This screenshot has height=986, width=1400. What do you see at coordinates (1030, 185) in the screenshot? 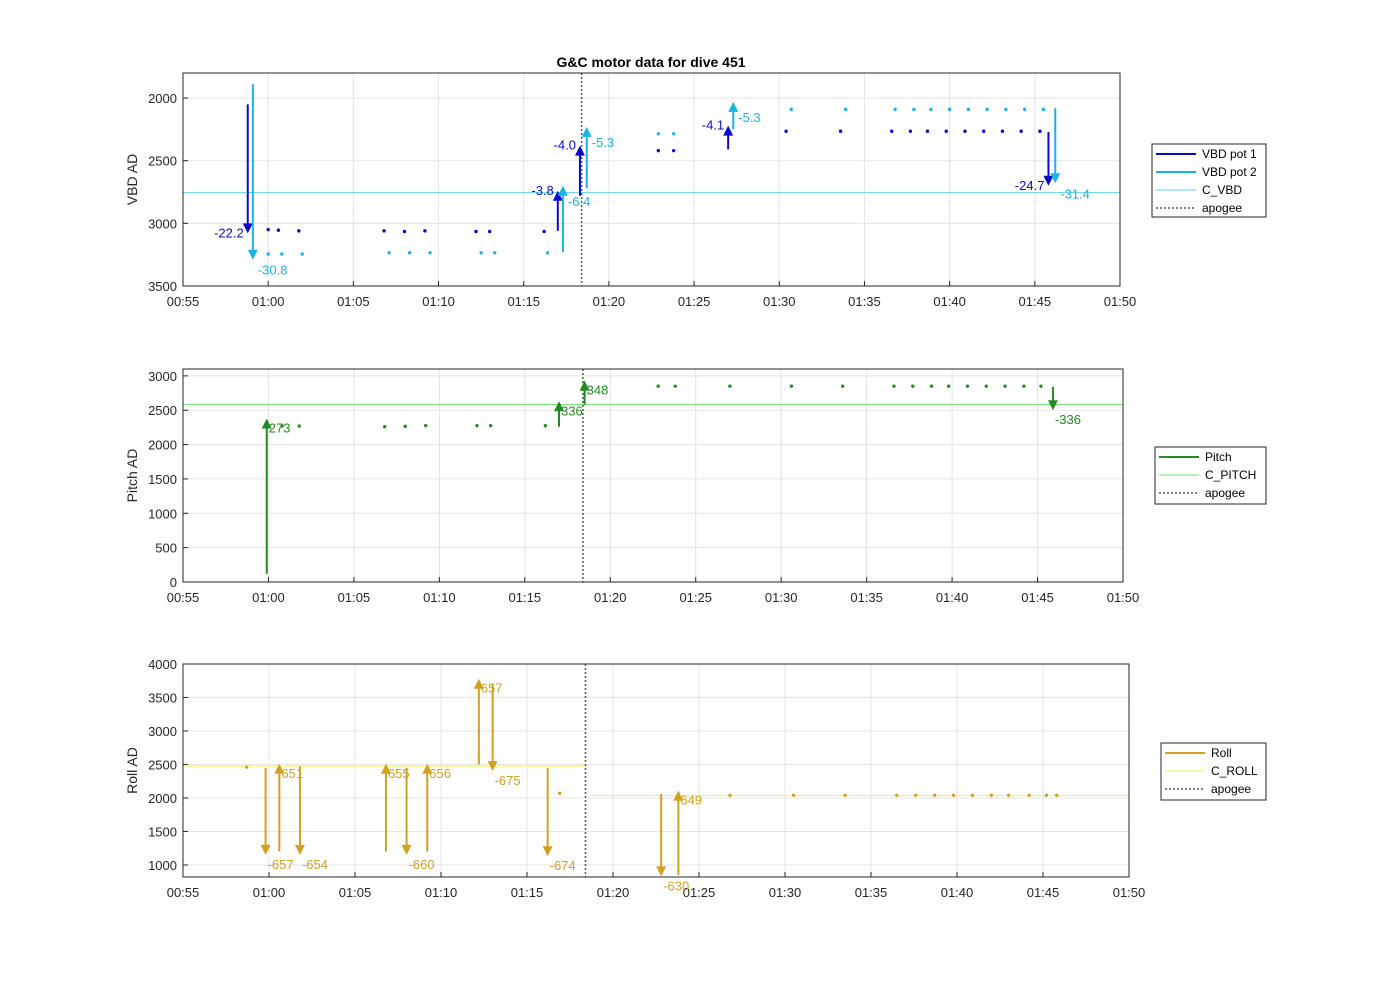
I see `move-label: -24.7` at bounding box center [1030, 185].